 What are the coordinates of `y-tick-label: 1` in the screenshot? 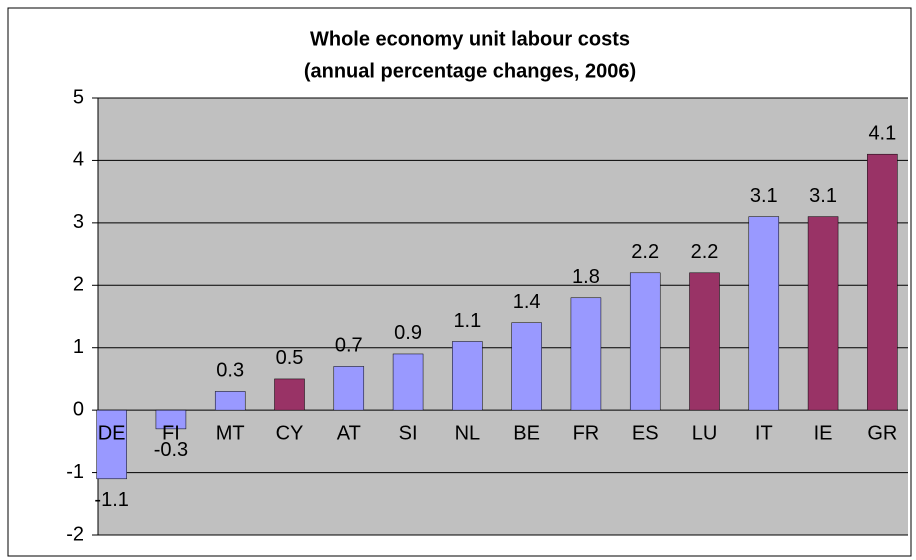 It's located at (78, 347).